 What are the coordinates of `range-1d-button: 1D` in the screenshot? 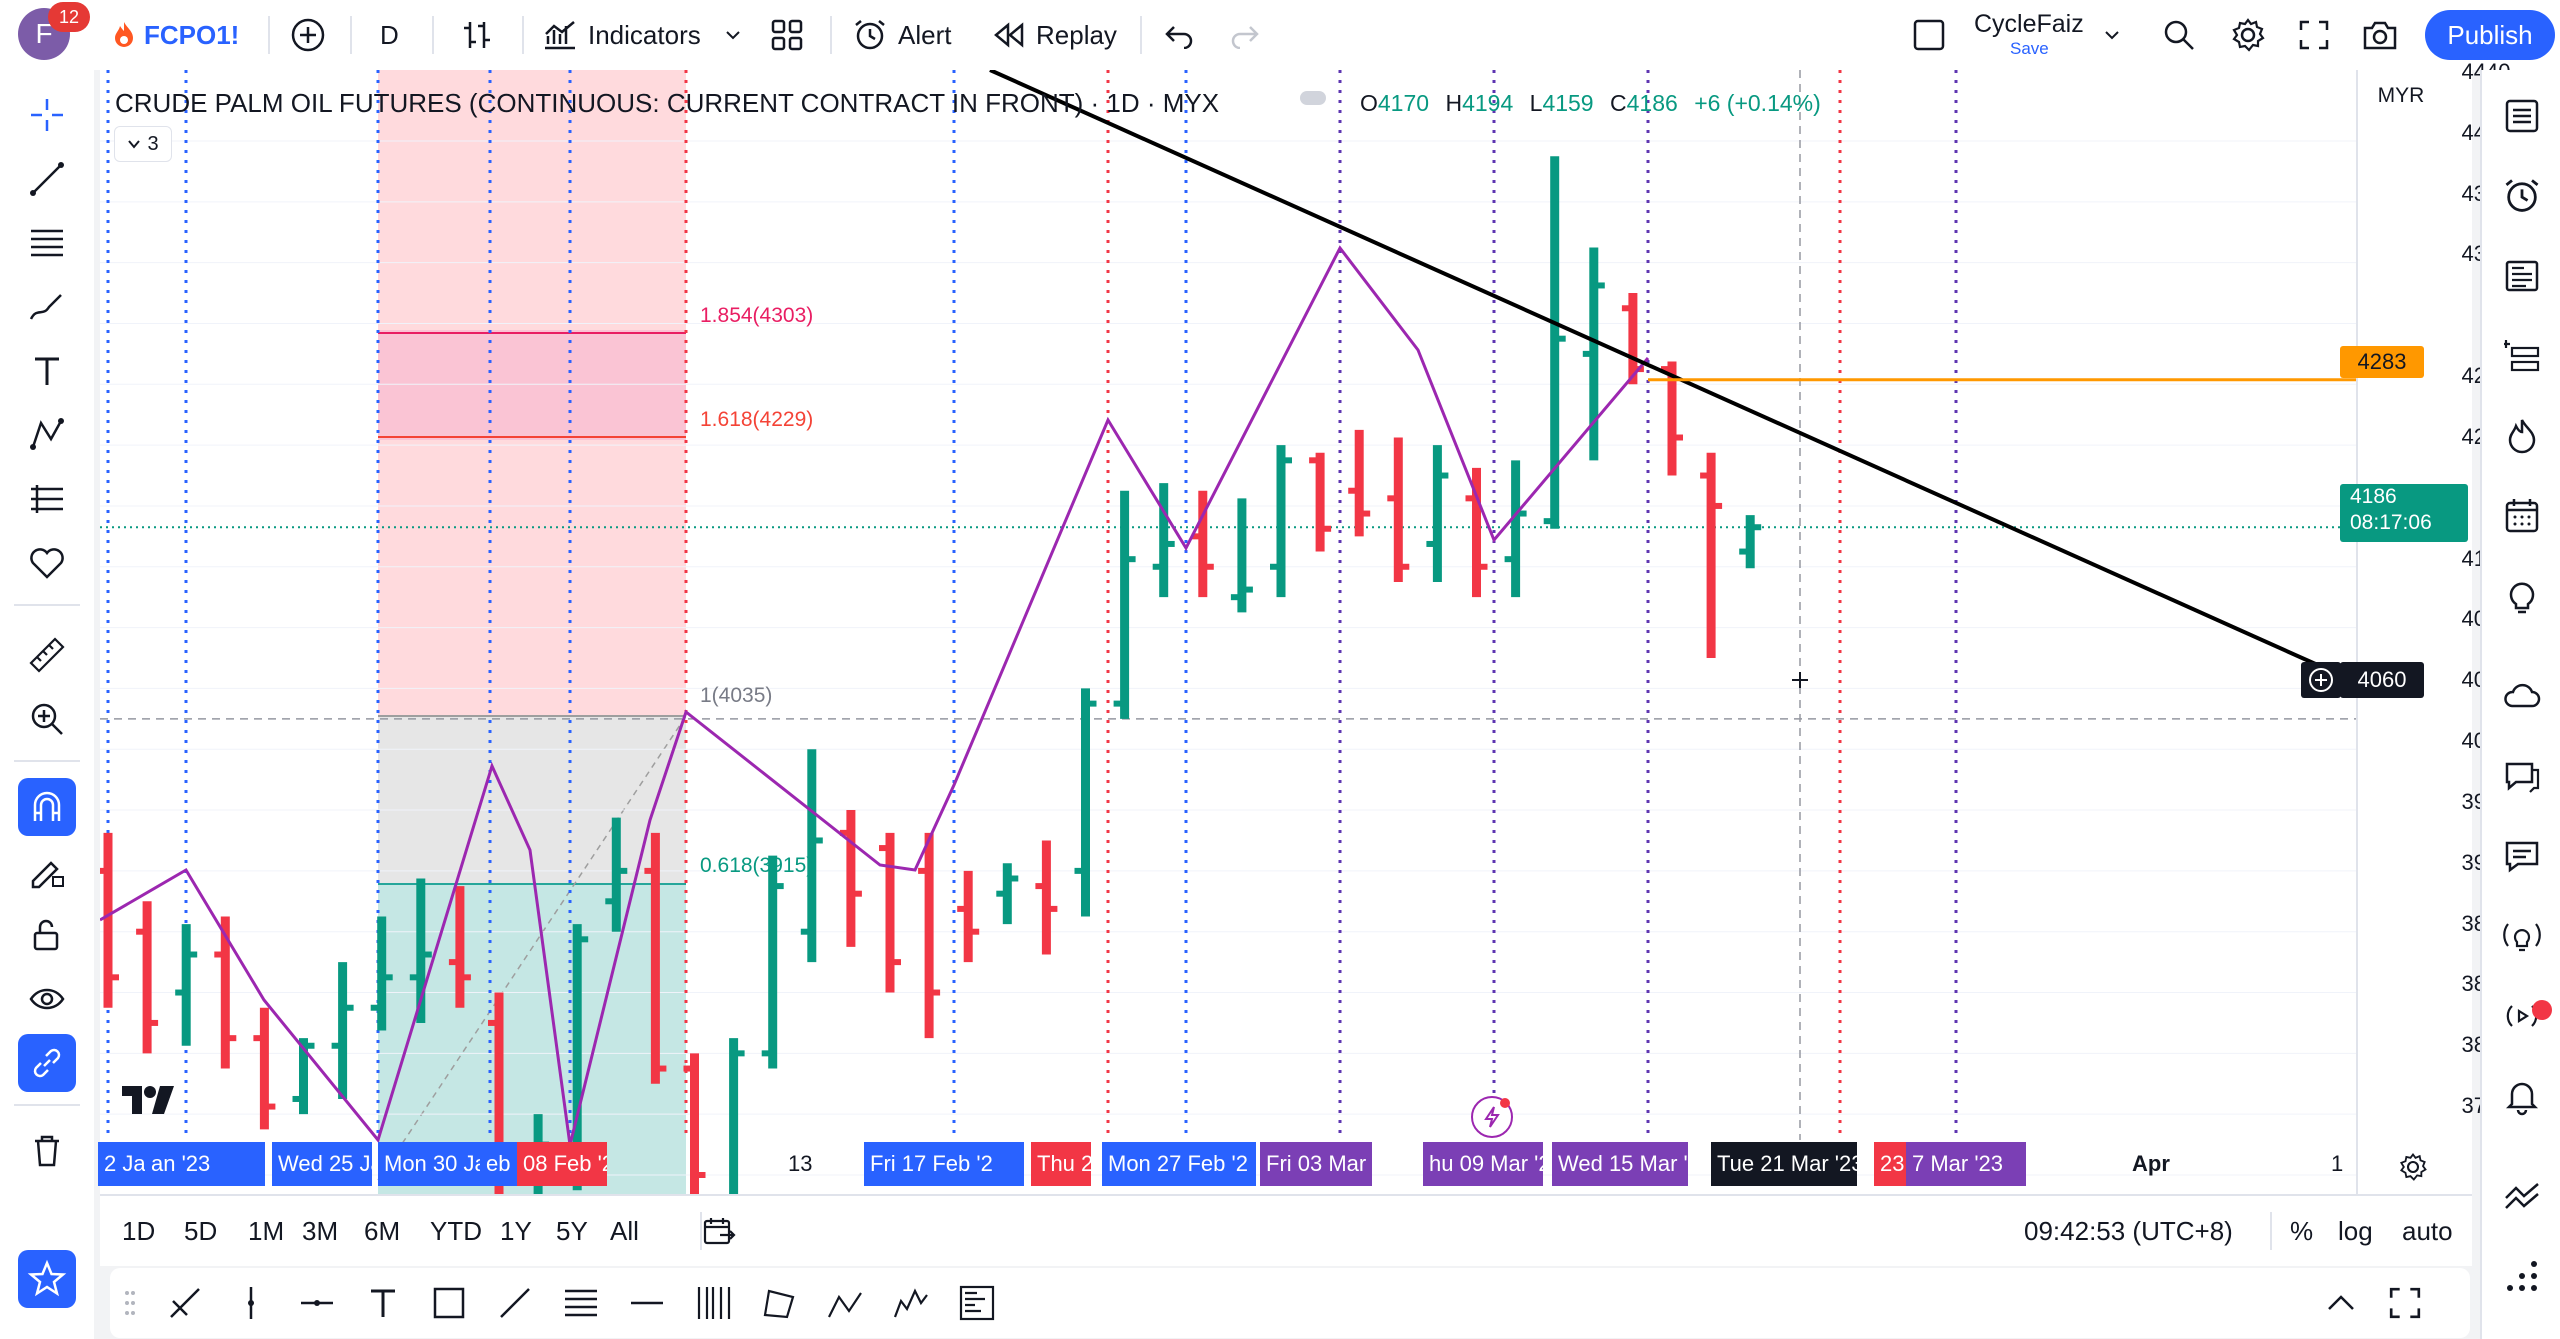 It's located at (139, 1230).